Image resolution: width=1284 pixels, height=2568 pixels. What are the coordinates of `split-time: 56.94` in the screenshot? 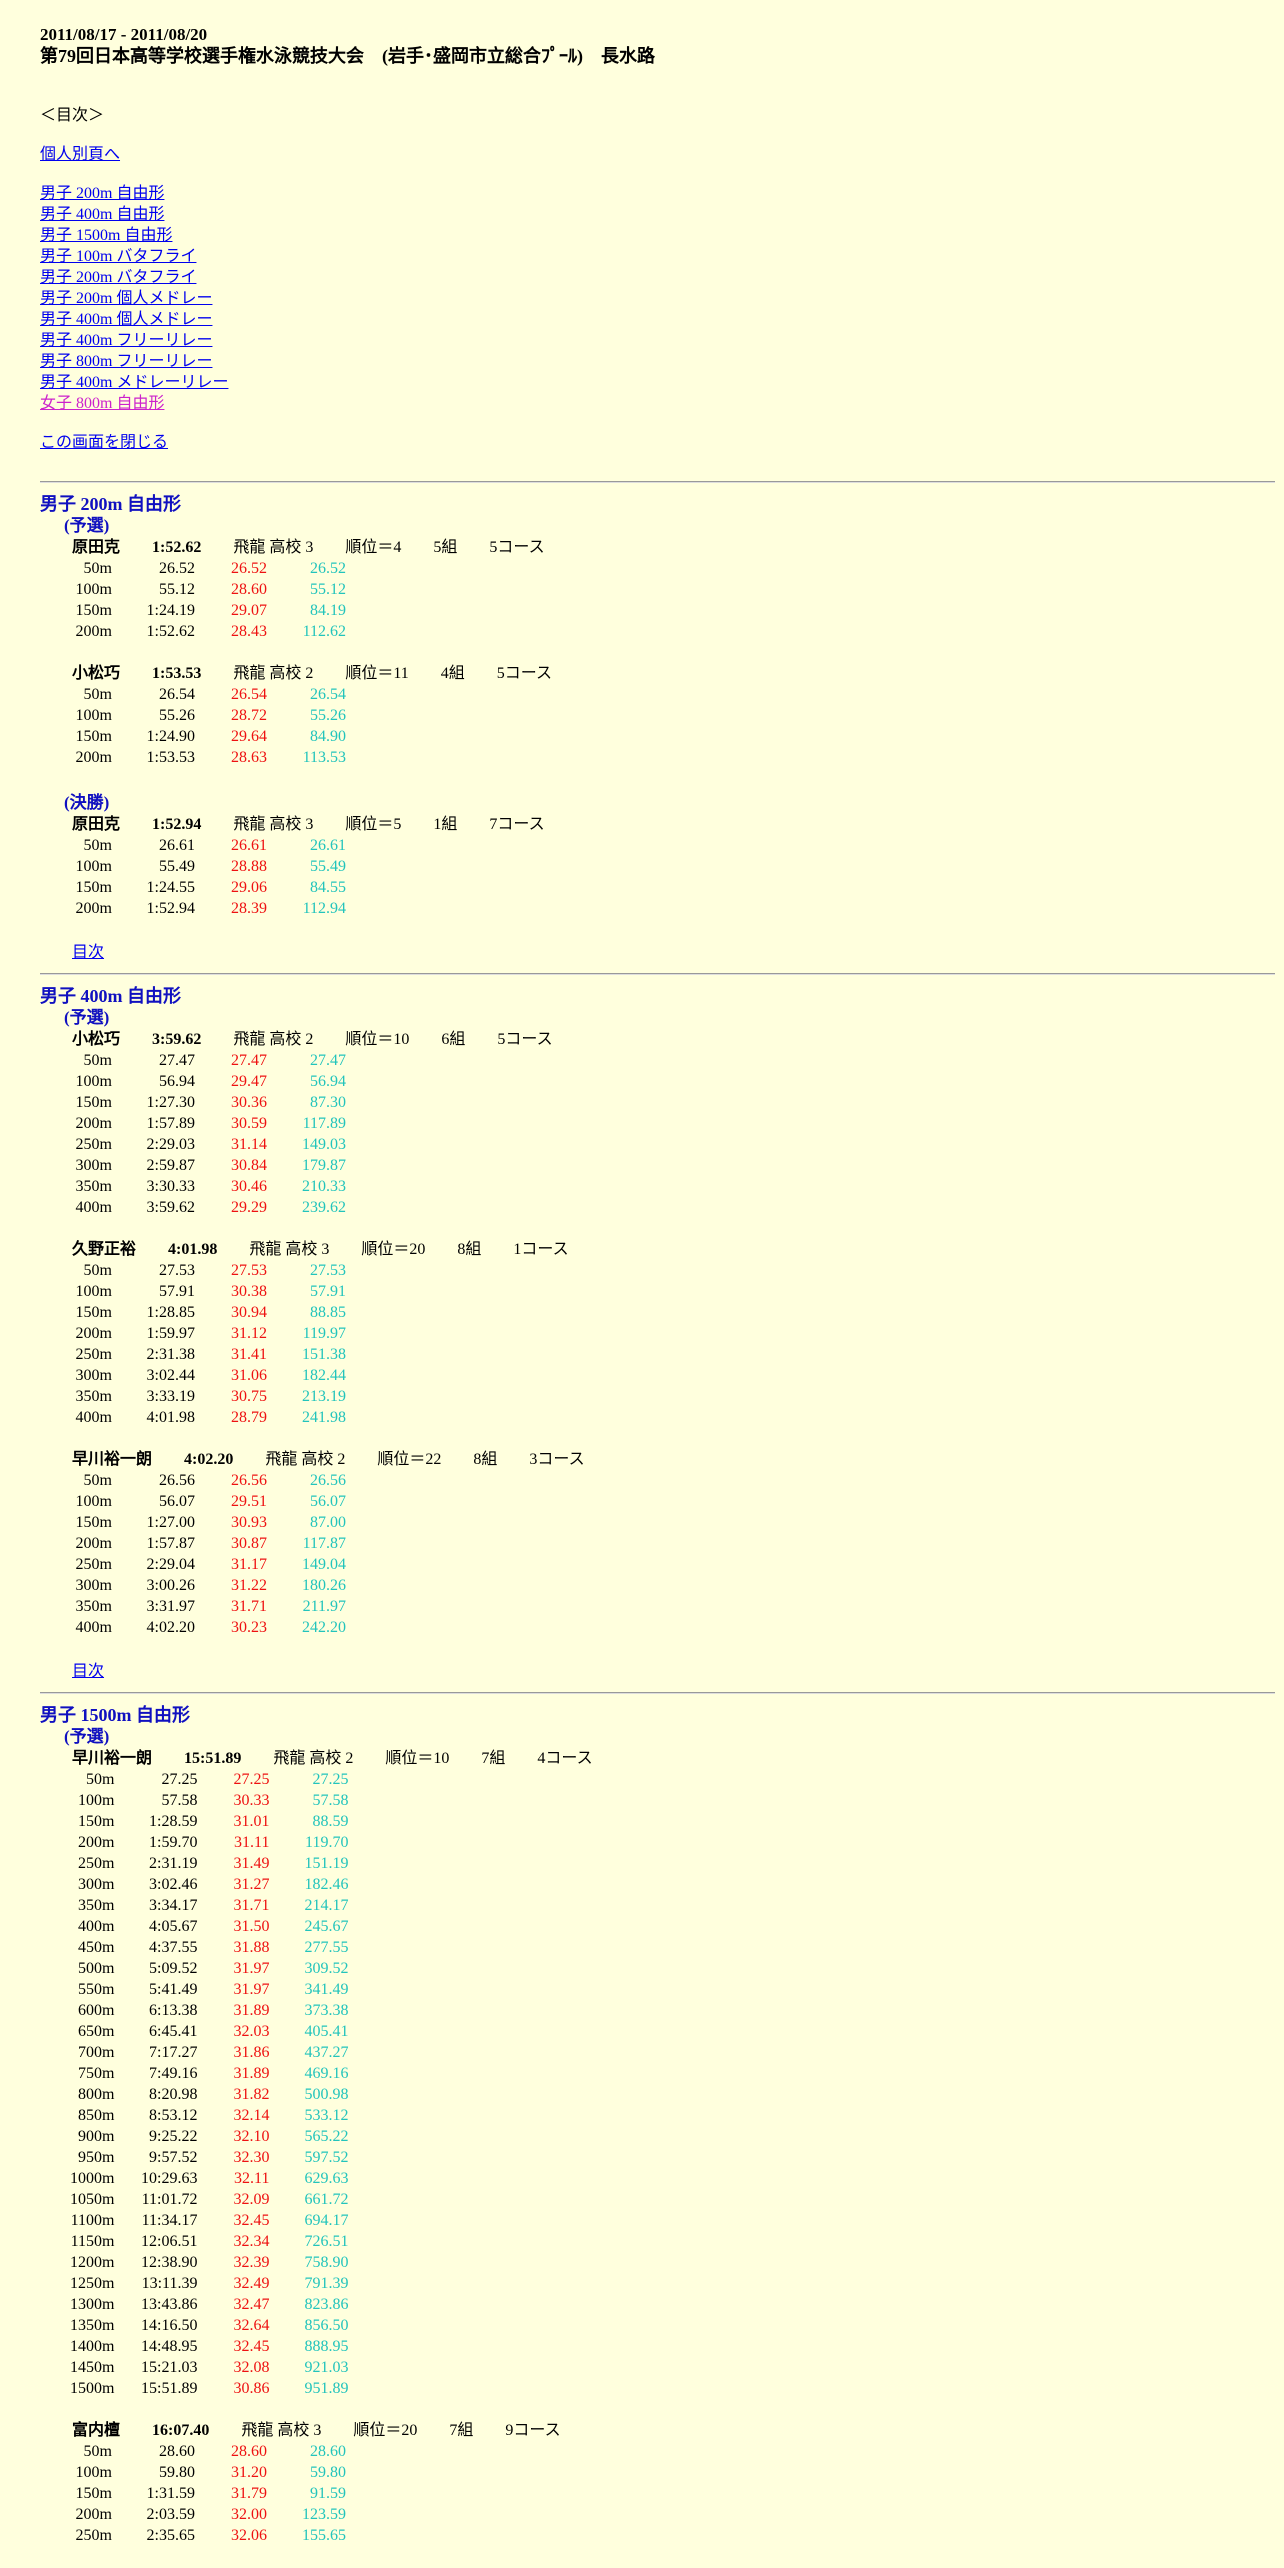 It's located at (177, 1081).